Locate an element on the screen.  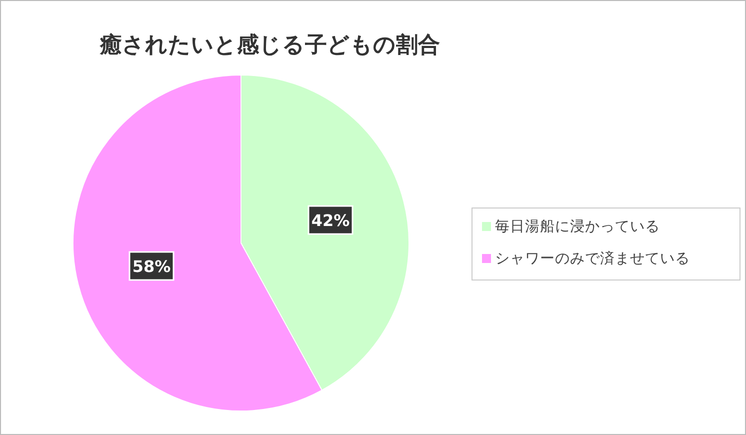
legend-label: シャワーのみで済ませている is located at coordinates (592, 258).